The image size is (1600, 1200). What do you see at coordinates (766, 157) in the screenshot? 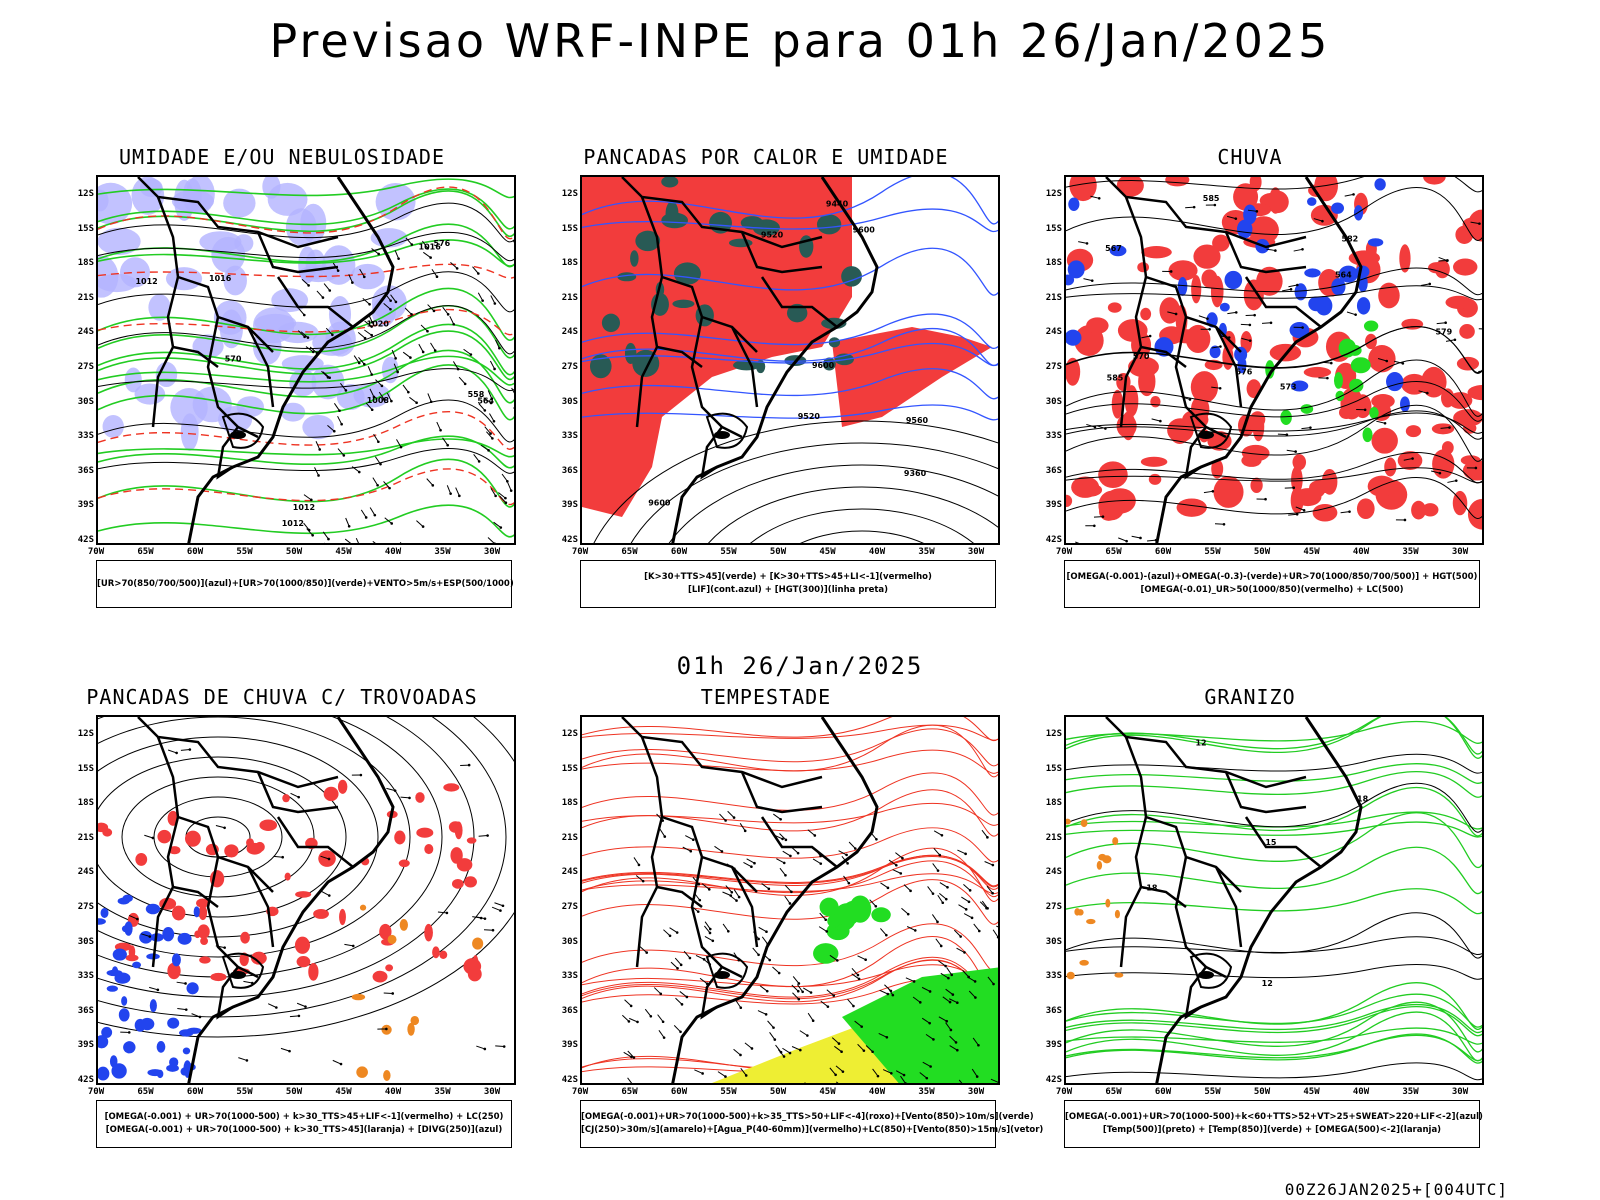
I see `panel-title: PANCADAS POR CALOR E UMIDADE` at bounding box center [766, 157].